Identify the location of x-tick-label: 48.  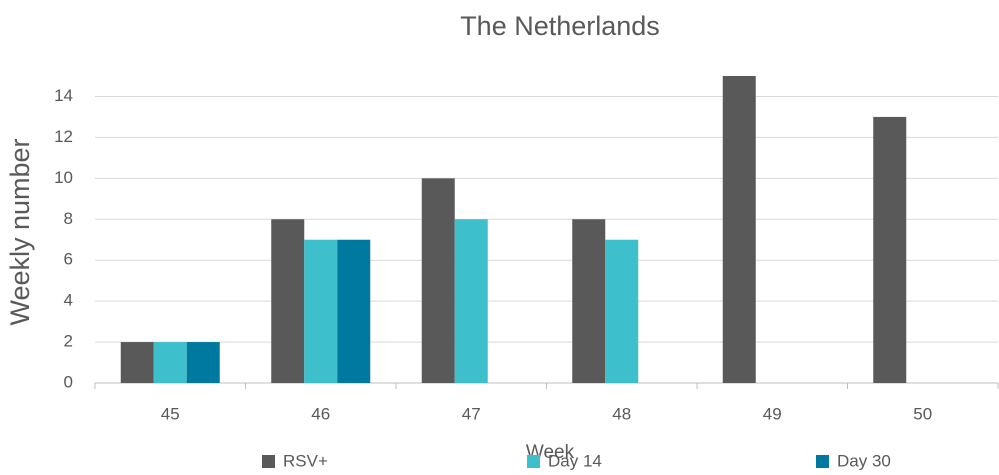
(621, 413).